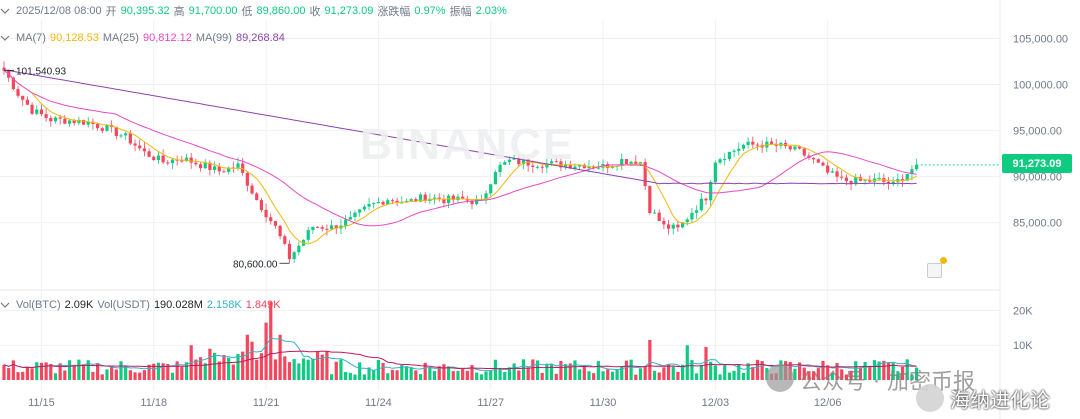 The height and width of the screenshot is (419, 1080). Describe the element at coordinates (934, 270) in the screenshot. I see `calendar-icon` at that location.